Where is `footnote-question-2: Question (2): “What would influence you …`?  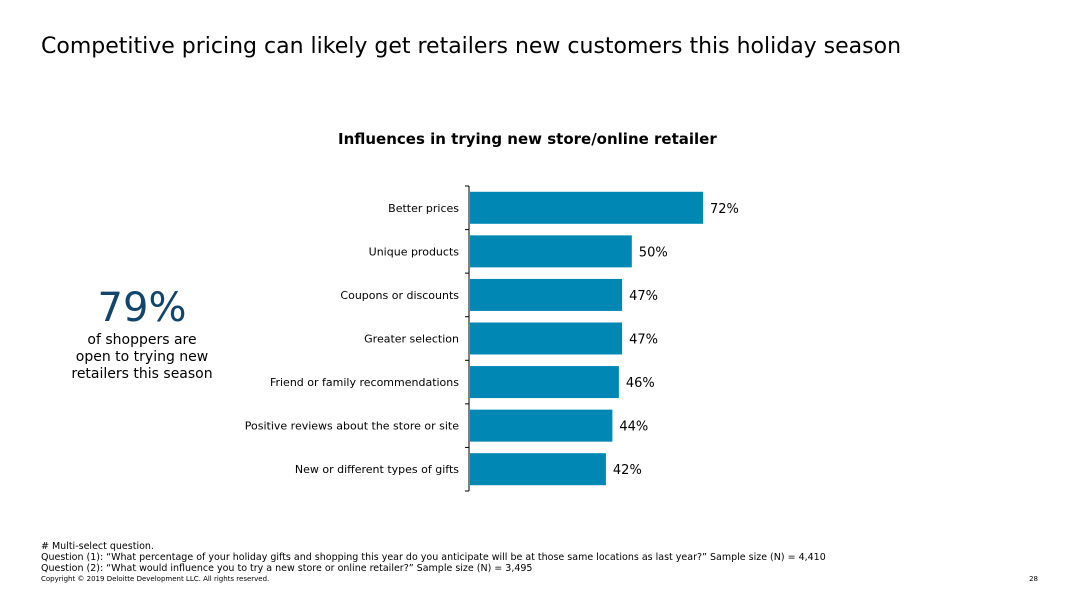 footnote-question-2: Question (2): “What would influence you … is located at coordinates (287, 568).